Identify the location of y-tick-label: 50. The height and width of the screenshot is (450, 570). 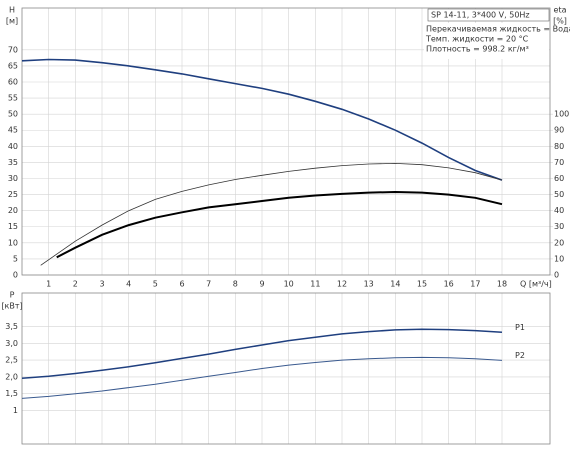
(13, 114).